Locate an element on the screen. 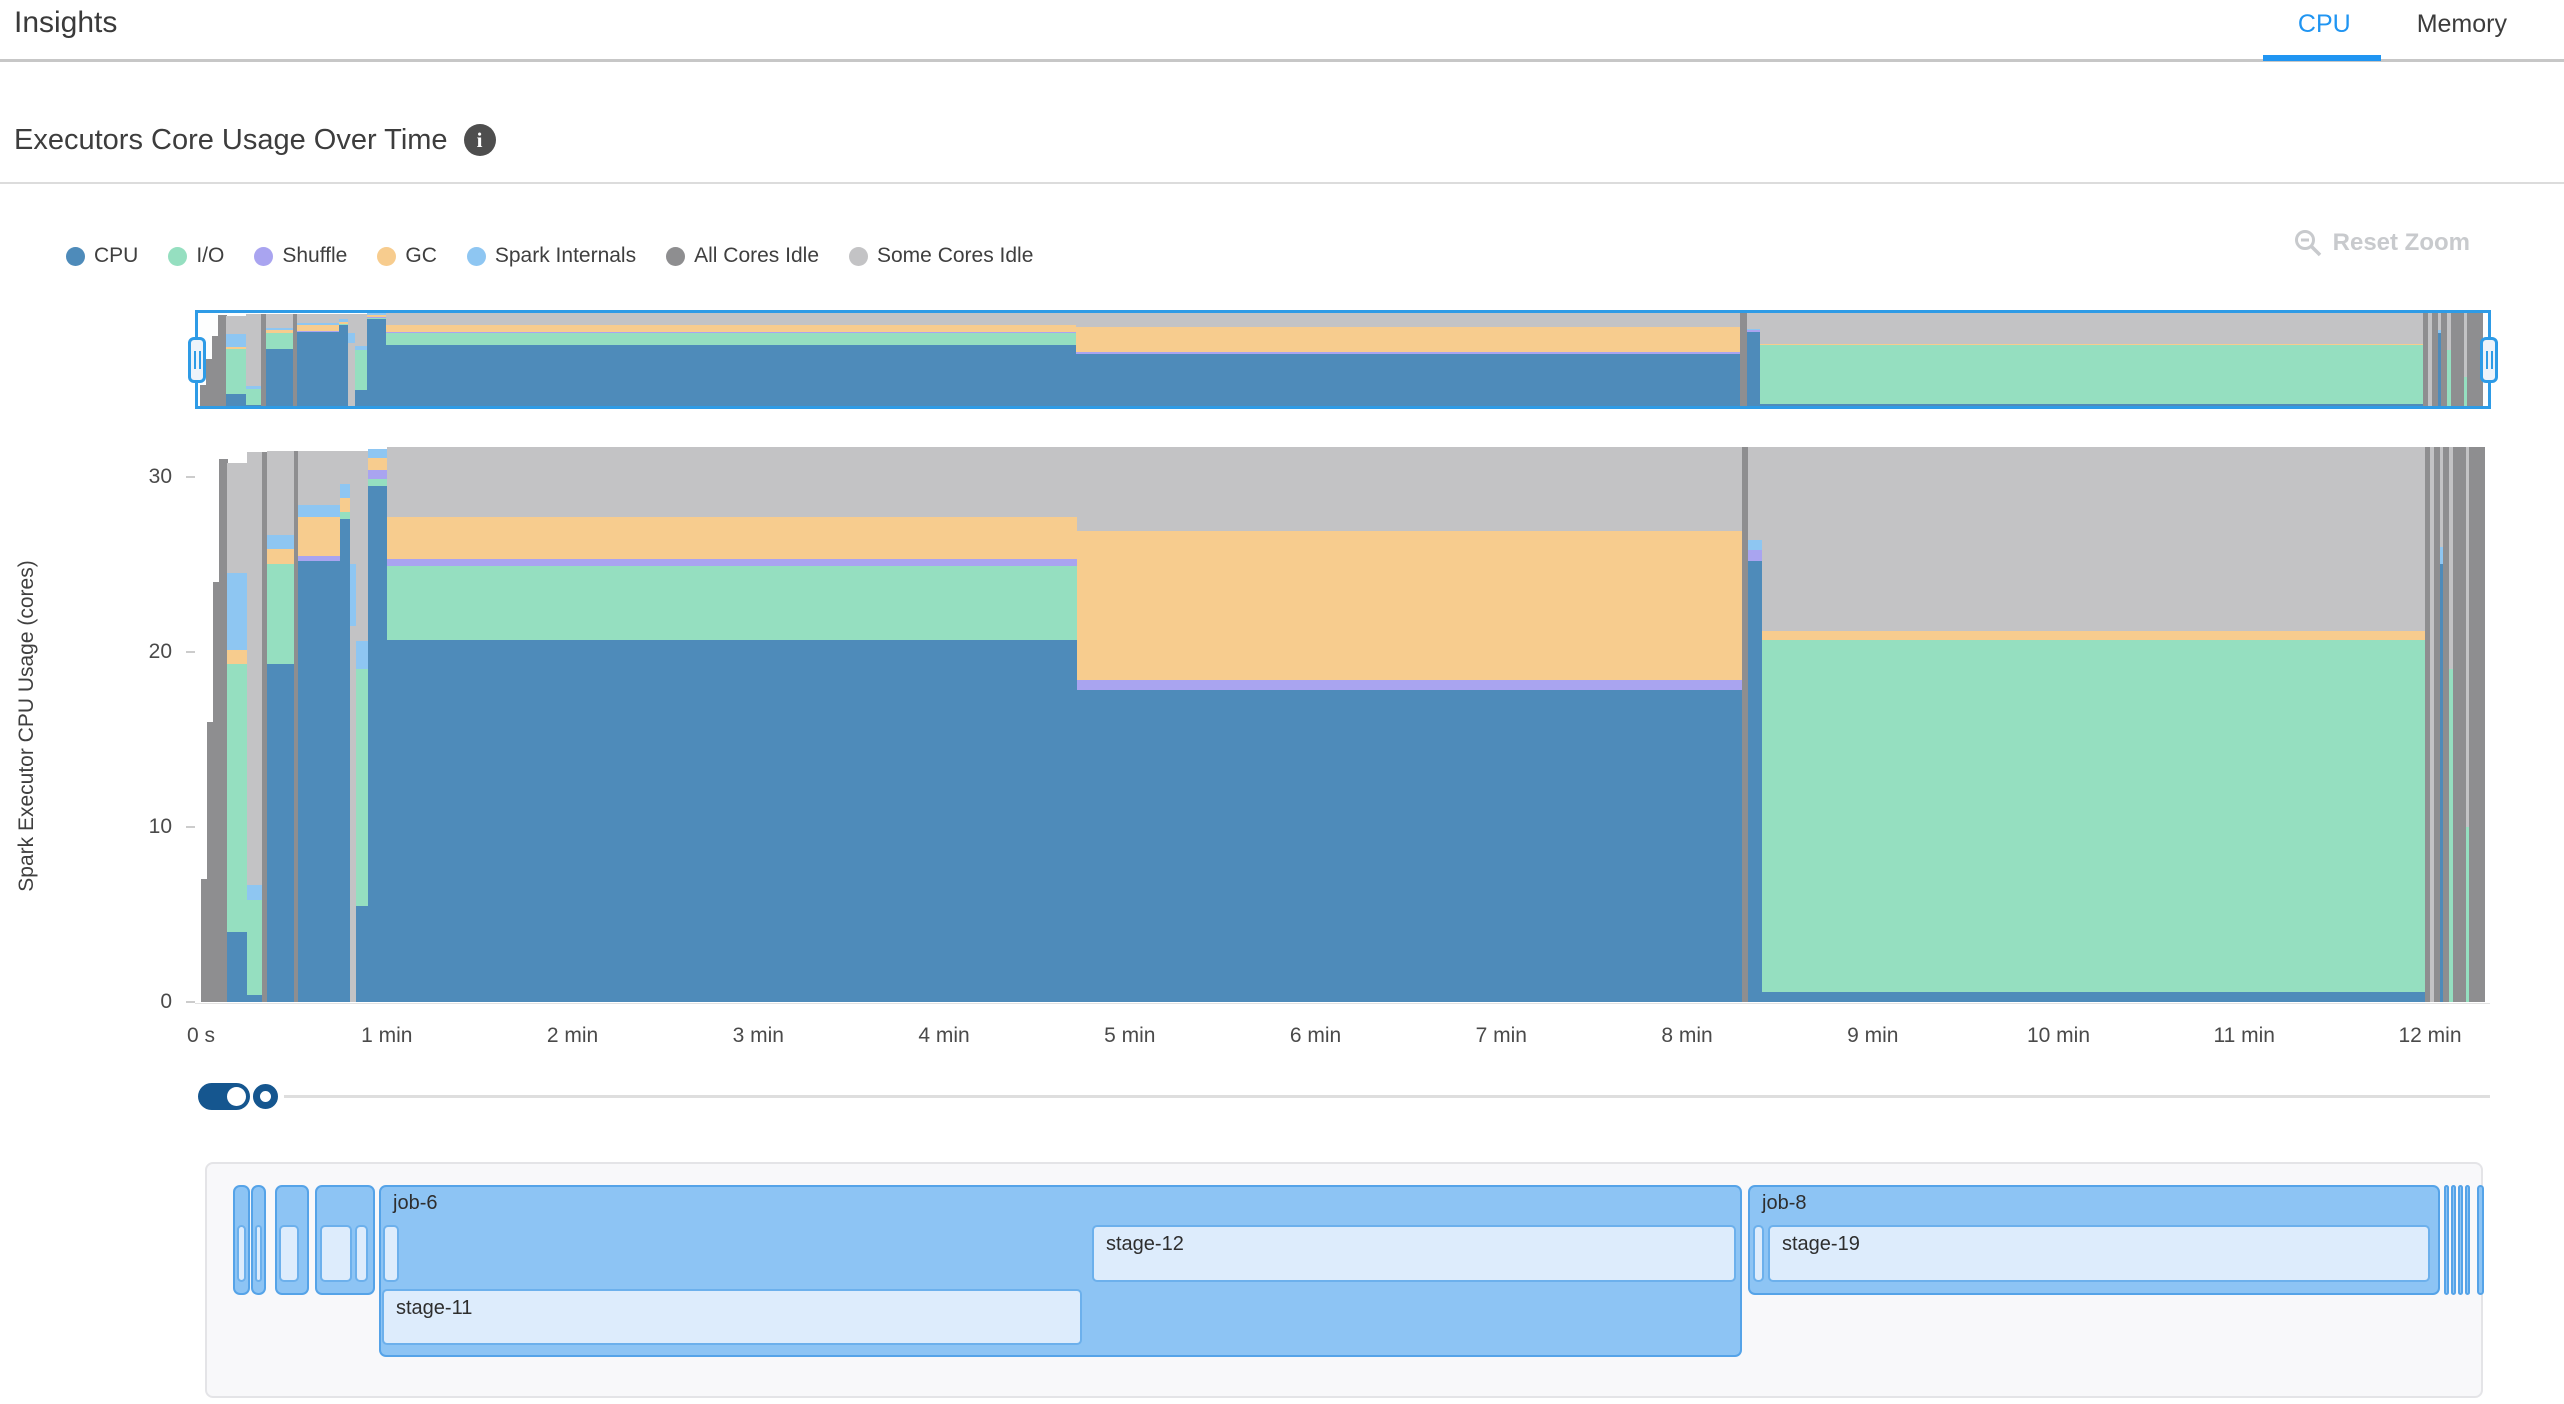 The width and height of the screenshot is (2564, 1404). stage-bar-stage-19: stage-19 is located at coordinates (2099, 1253).